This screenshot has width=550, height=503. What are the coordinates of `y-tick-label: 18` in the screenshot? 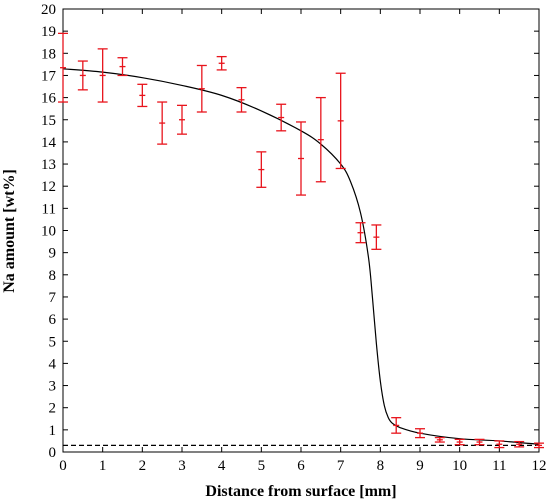 It's located at (48, 54).